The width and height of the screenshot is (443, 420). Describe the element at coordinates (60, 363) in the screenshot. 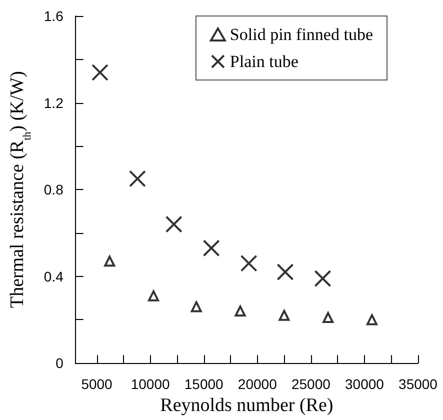

I see `y-tick-label: 0` at that location.